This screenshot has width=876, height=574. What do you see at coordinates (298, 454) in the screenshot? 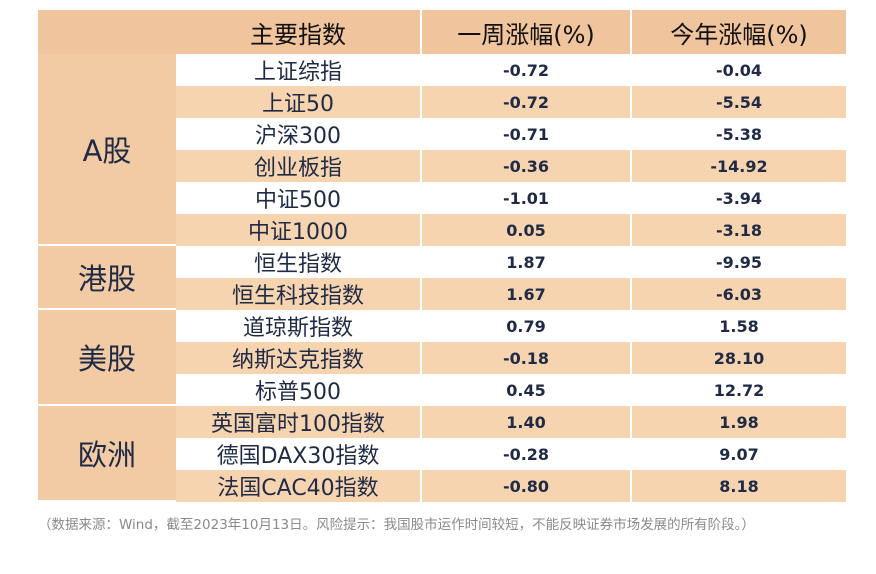
I see `index-name: 德国DAX30指数` at bounding box center [298, 454].